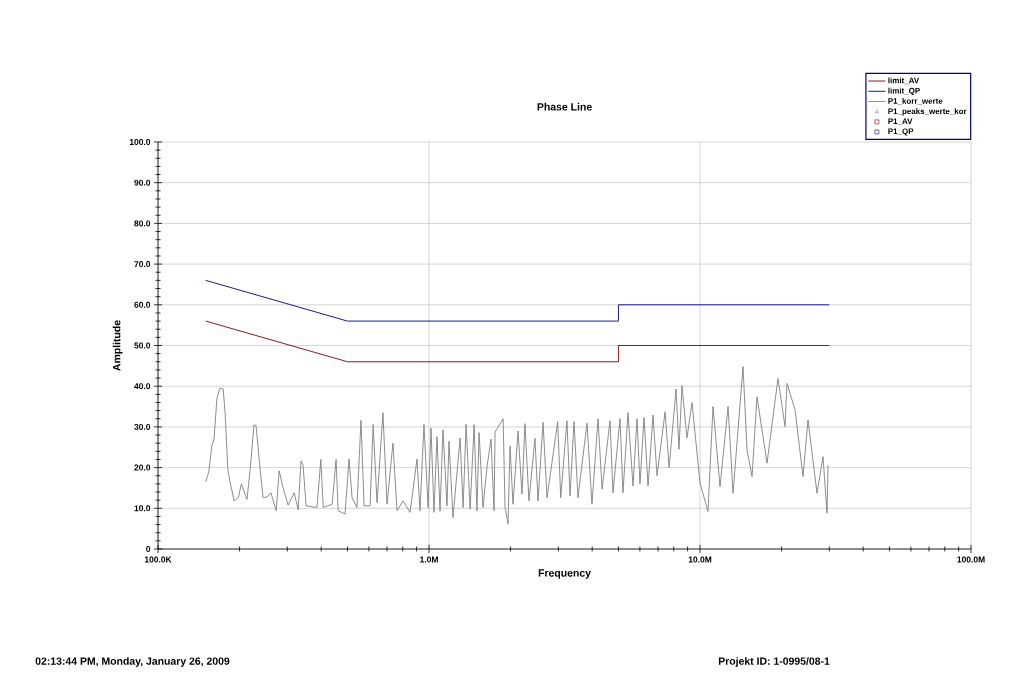  What do you see at coordinates (140, 142) in the screenshot?
I see `y-tick-label: 100.0` at bounding box center [140, 142].